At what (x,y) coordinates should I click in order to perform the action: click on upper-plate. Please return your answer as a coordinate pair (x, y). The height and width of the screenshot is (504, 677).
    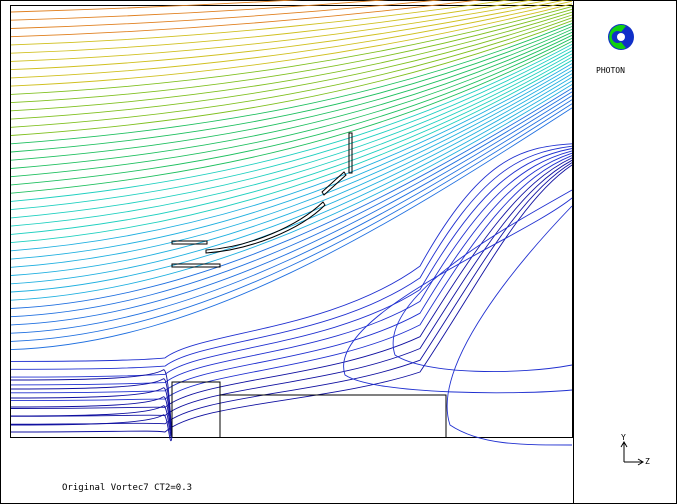
    Looking at the image, I should click on (189, 242).